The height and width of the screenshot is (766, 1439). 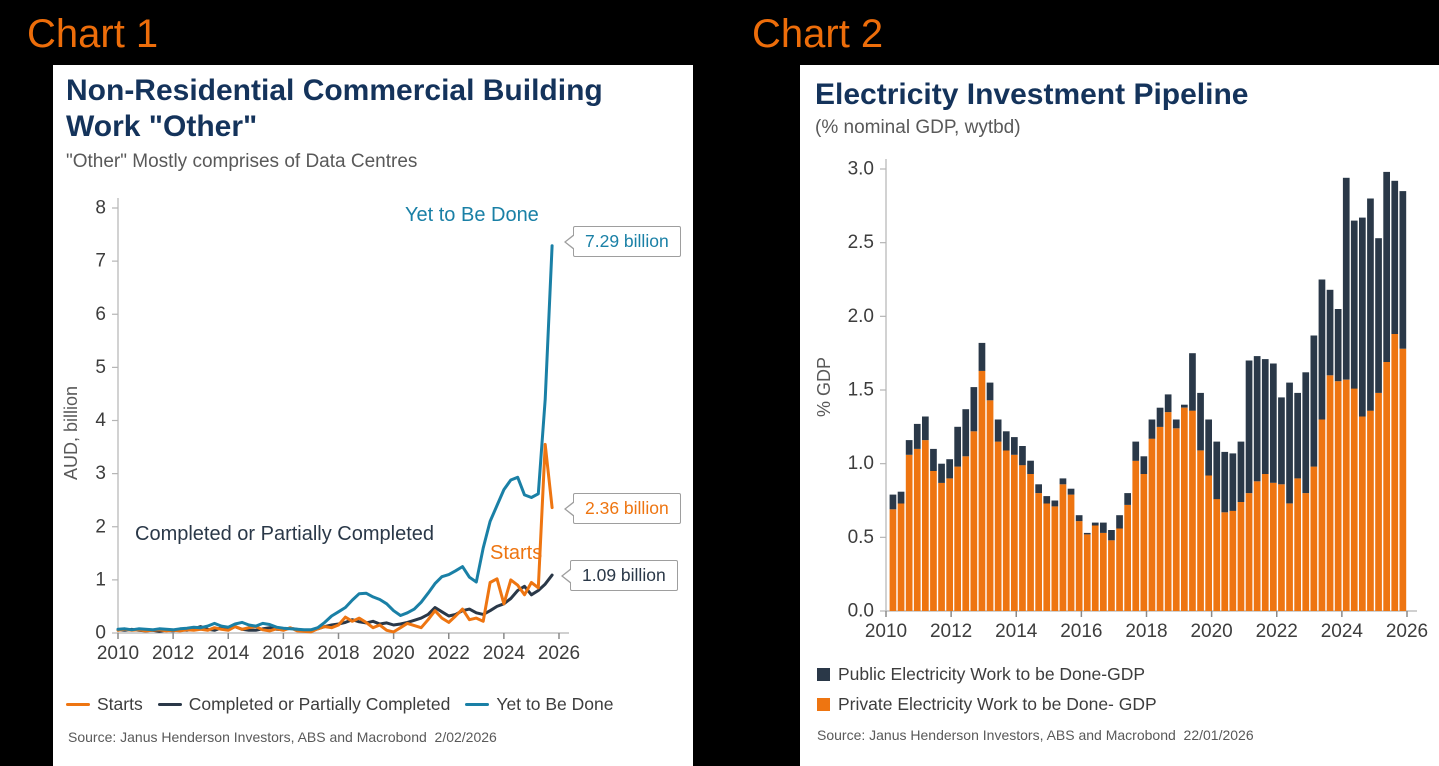 What do you see at coordinates (624, 575) in the screenshot?
I see `callout-completed-value: 1.09 billion` at bounding box center [624, 575].